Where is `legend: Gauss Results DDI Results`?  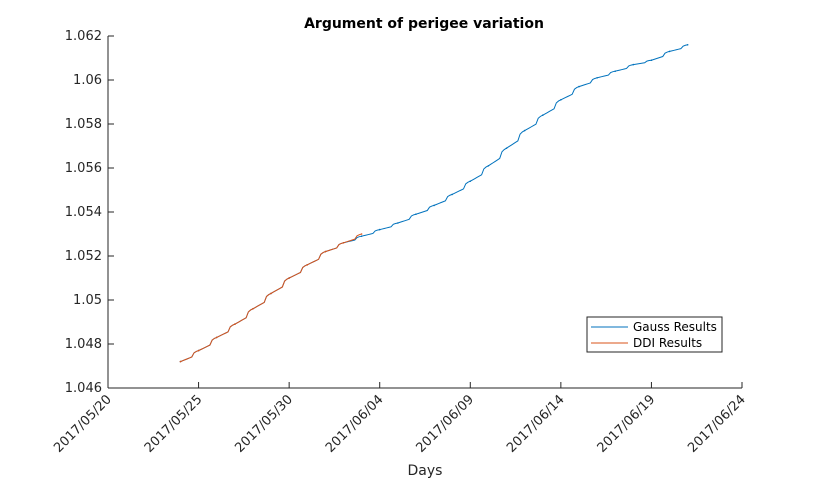
legend: Gauss Results DDI Results is located at coordinates (654, 334).